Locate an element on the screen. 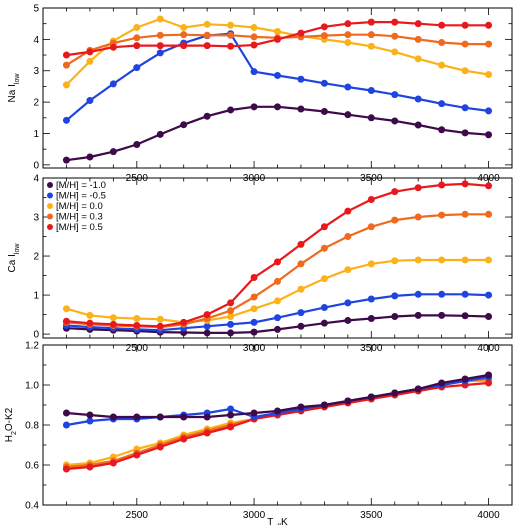 The height and width of the screenshot is (525, 525). x-tick-label: 4000 is located at coordinates (488, 515).